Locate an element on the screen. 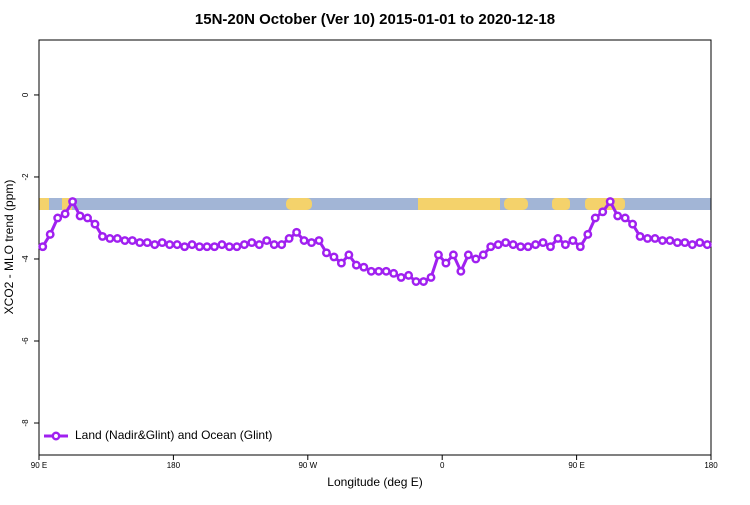 The width and height of the screenshot is (750, 505). legend-label: Land (Nadir&Glint) and Ocean (Glint) is located at coordinates (173, 435).